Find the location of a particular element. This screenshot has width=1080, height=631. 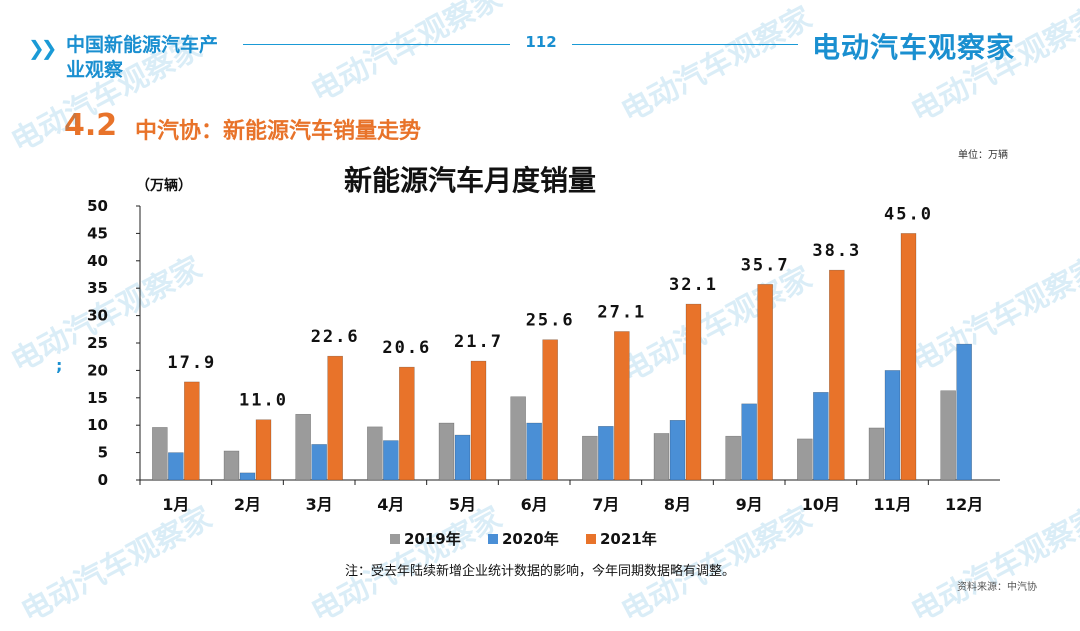

bar-2020年-5月 is located at coordinates (462, 457).